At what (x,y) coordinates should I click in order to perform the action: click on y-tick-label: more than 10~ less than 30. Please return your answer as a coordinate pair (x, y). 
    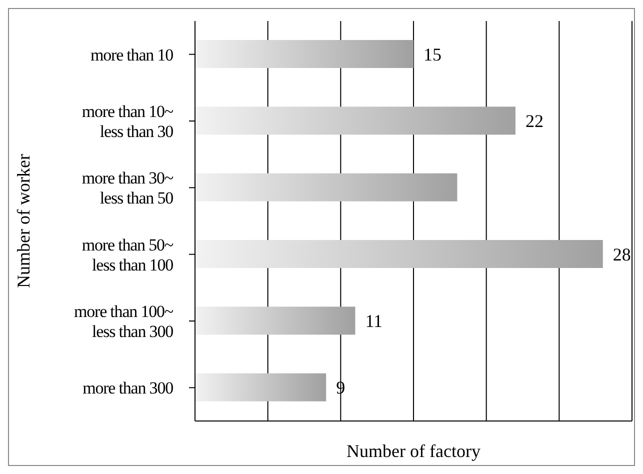
    Looking at the image, I should click on (128, 121).